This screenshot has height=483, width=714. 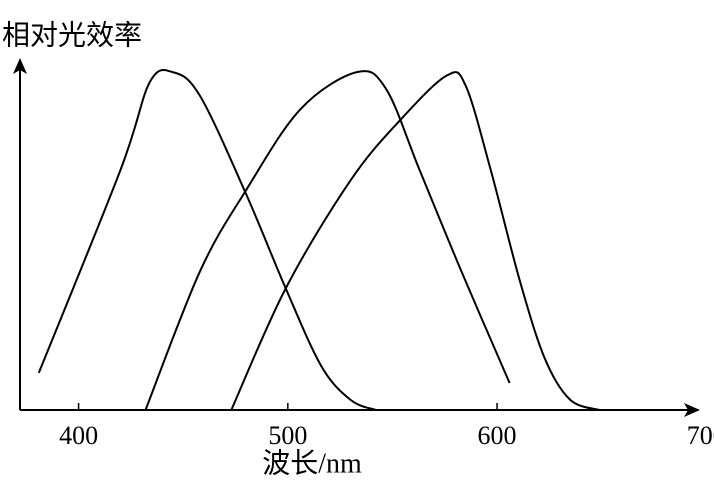 What do you see at coordinates (700, 435) in the screenshot?
I see `x-tick-label: 700` at bounding box center [700, 435].